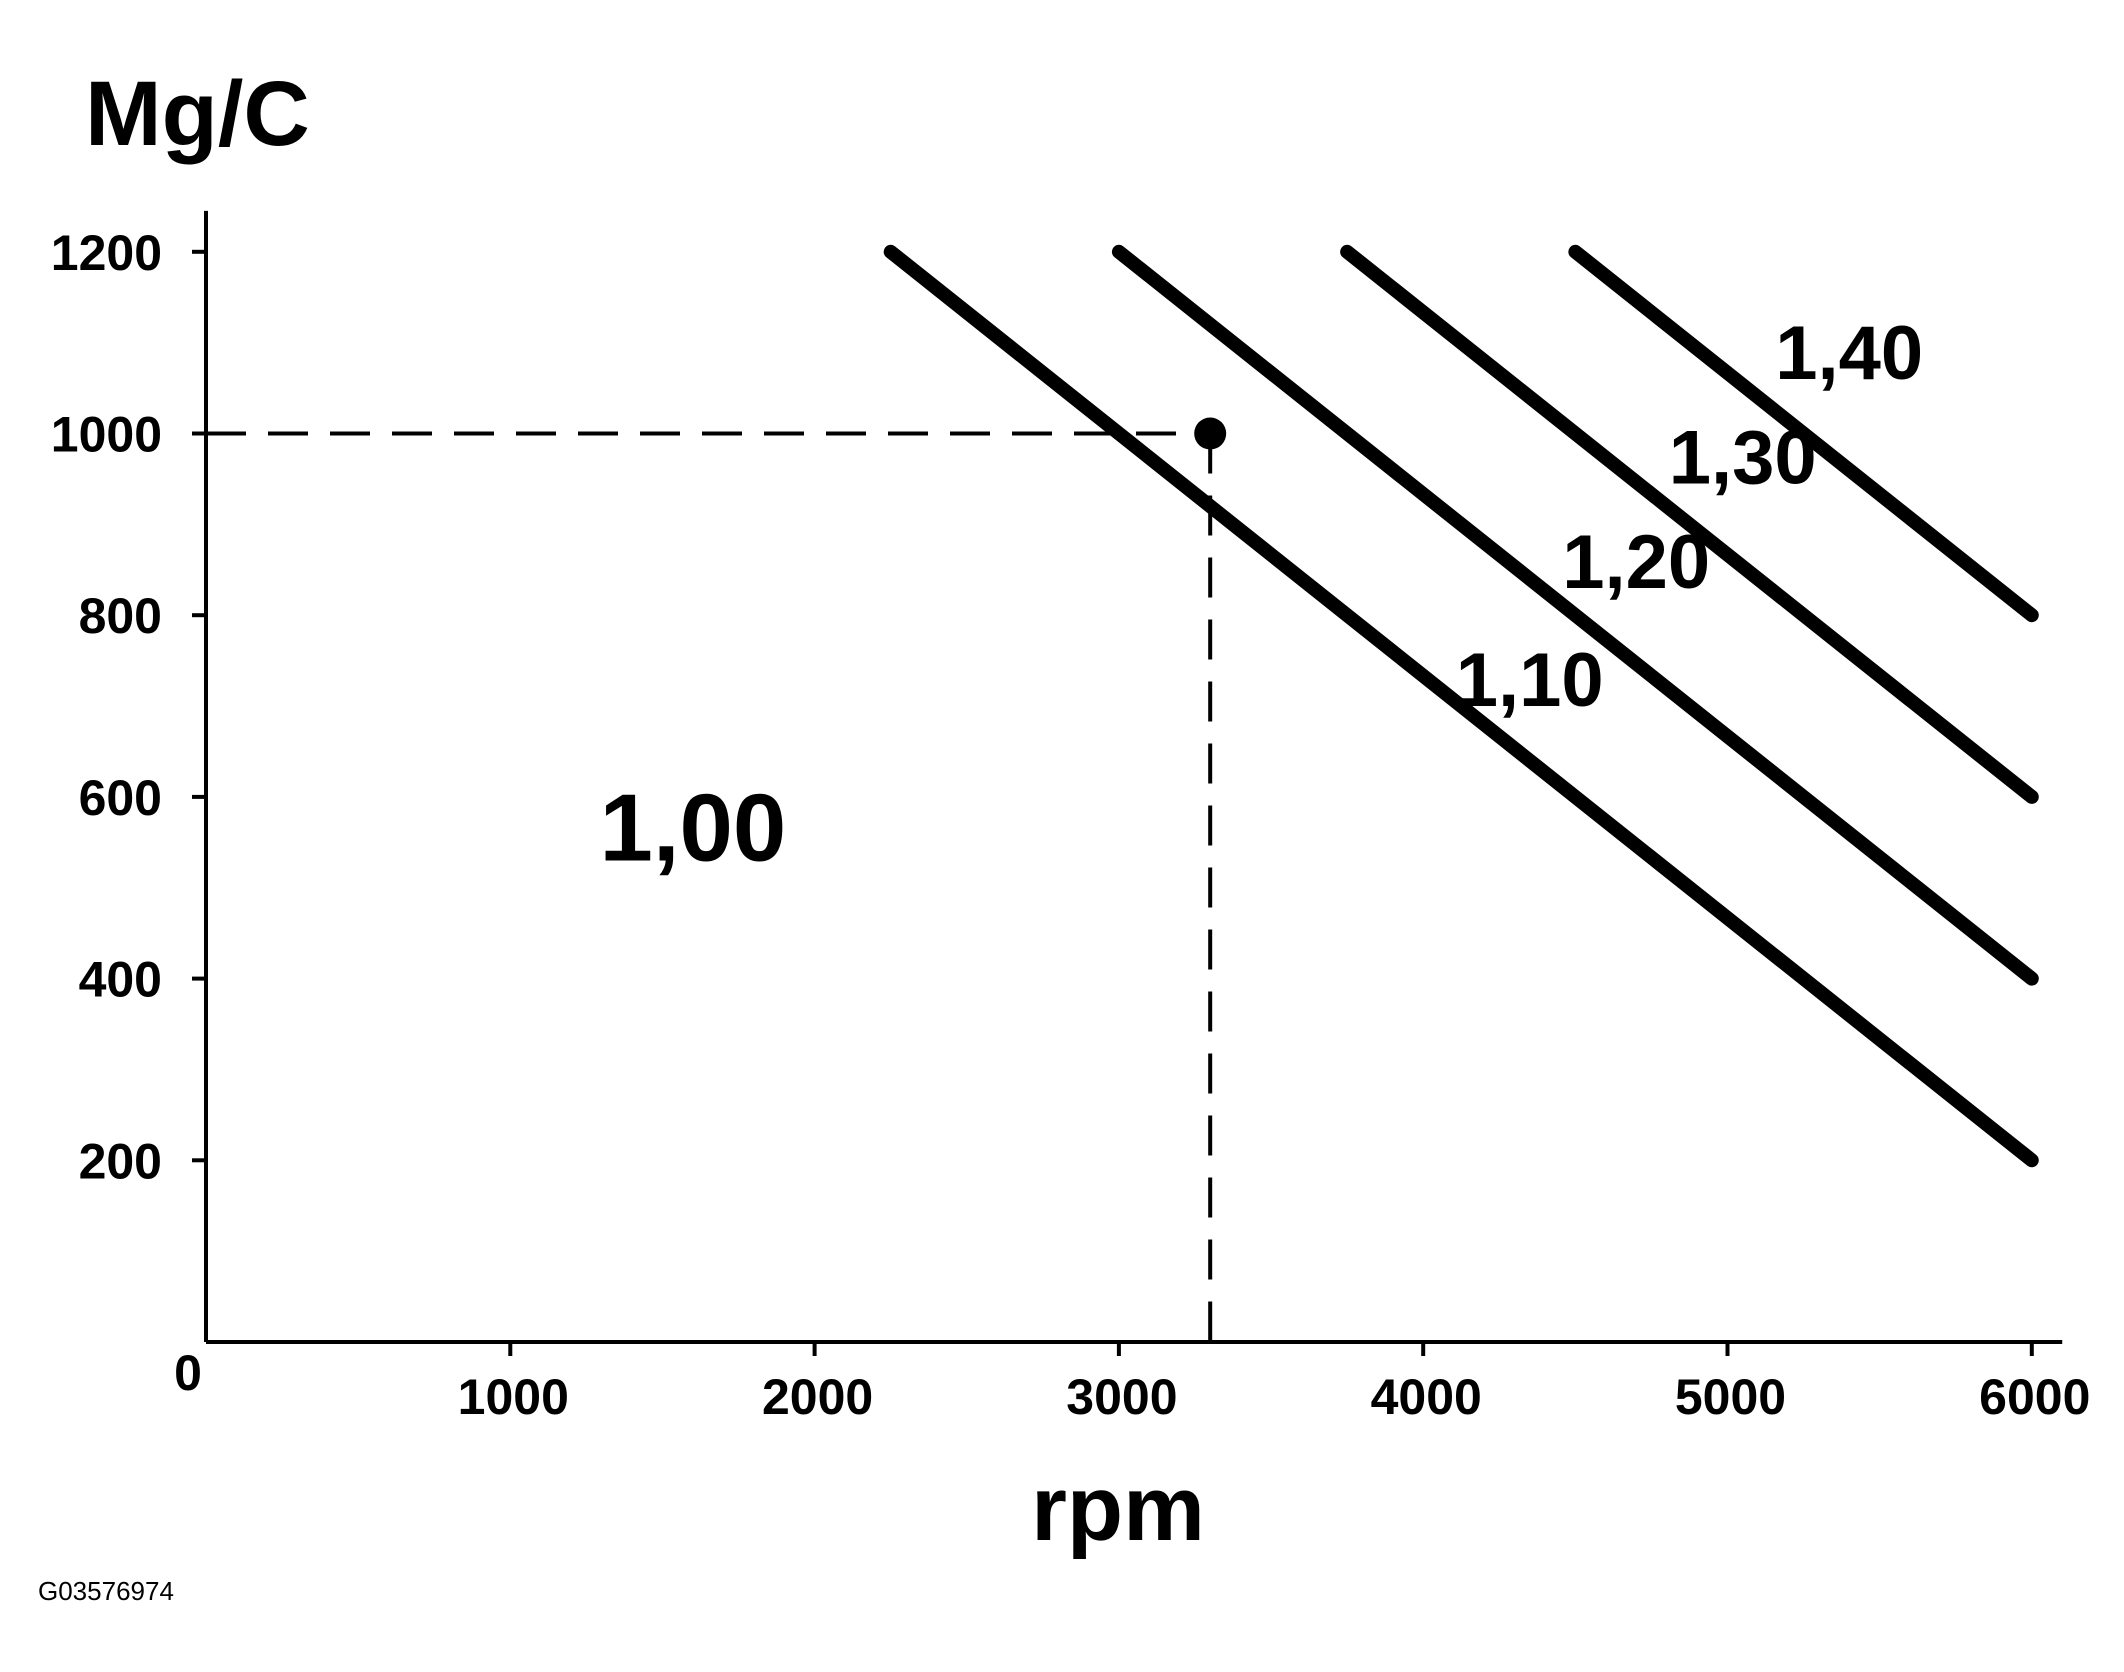  Describe the element at coordinates (120, 616) in the screenshot. I see `y-tick-label: 800` at that location.